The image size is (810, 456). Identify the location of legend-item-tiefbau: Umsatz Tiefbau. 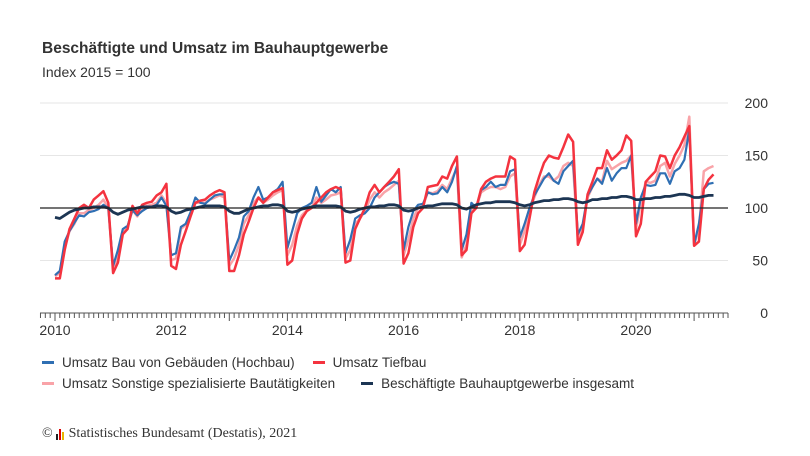
(369, 362).